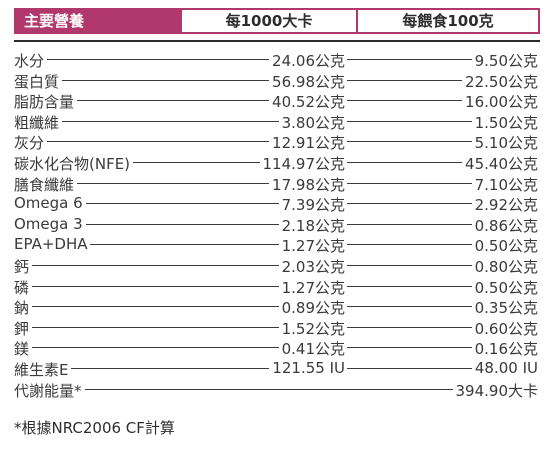  I want to click on nutrient-row: 維生素E 121.55 IU 48.00 IU, so click(277, 369).